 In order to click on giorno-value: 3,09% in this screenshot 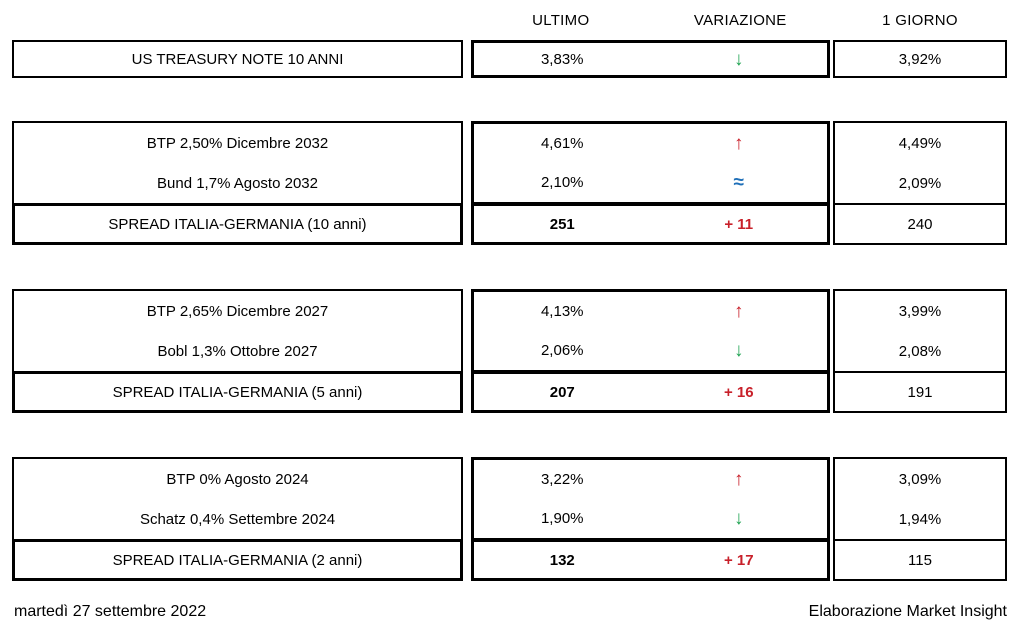, I will do `click(920, 479)`.